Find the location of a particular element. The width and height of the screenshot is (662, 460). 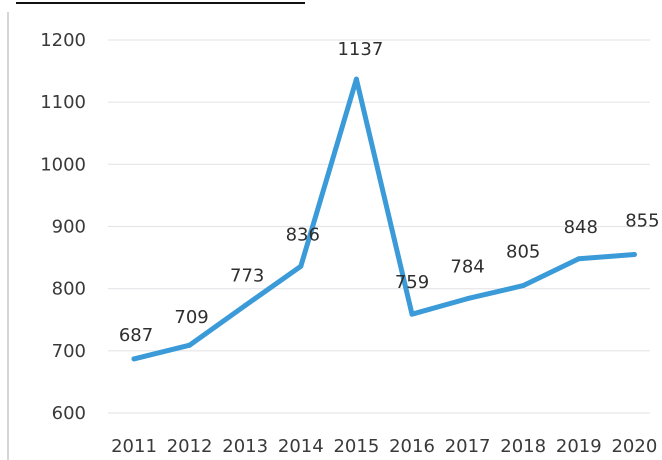

x-tick-label: 2018 is located at coordinates (523, 446).